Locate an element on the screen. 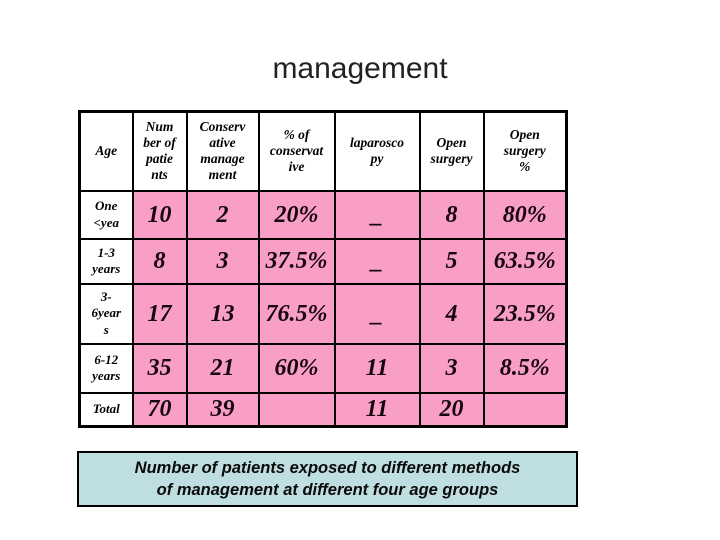  cell-value: 2 is located at coordinates (222, 214).